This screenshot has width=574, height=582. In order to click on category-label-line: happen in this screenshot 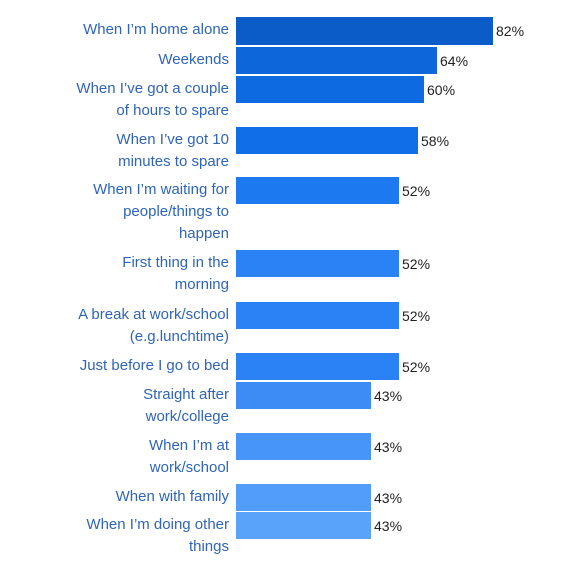, I will do `click(114, 234)`.